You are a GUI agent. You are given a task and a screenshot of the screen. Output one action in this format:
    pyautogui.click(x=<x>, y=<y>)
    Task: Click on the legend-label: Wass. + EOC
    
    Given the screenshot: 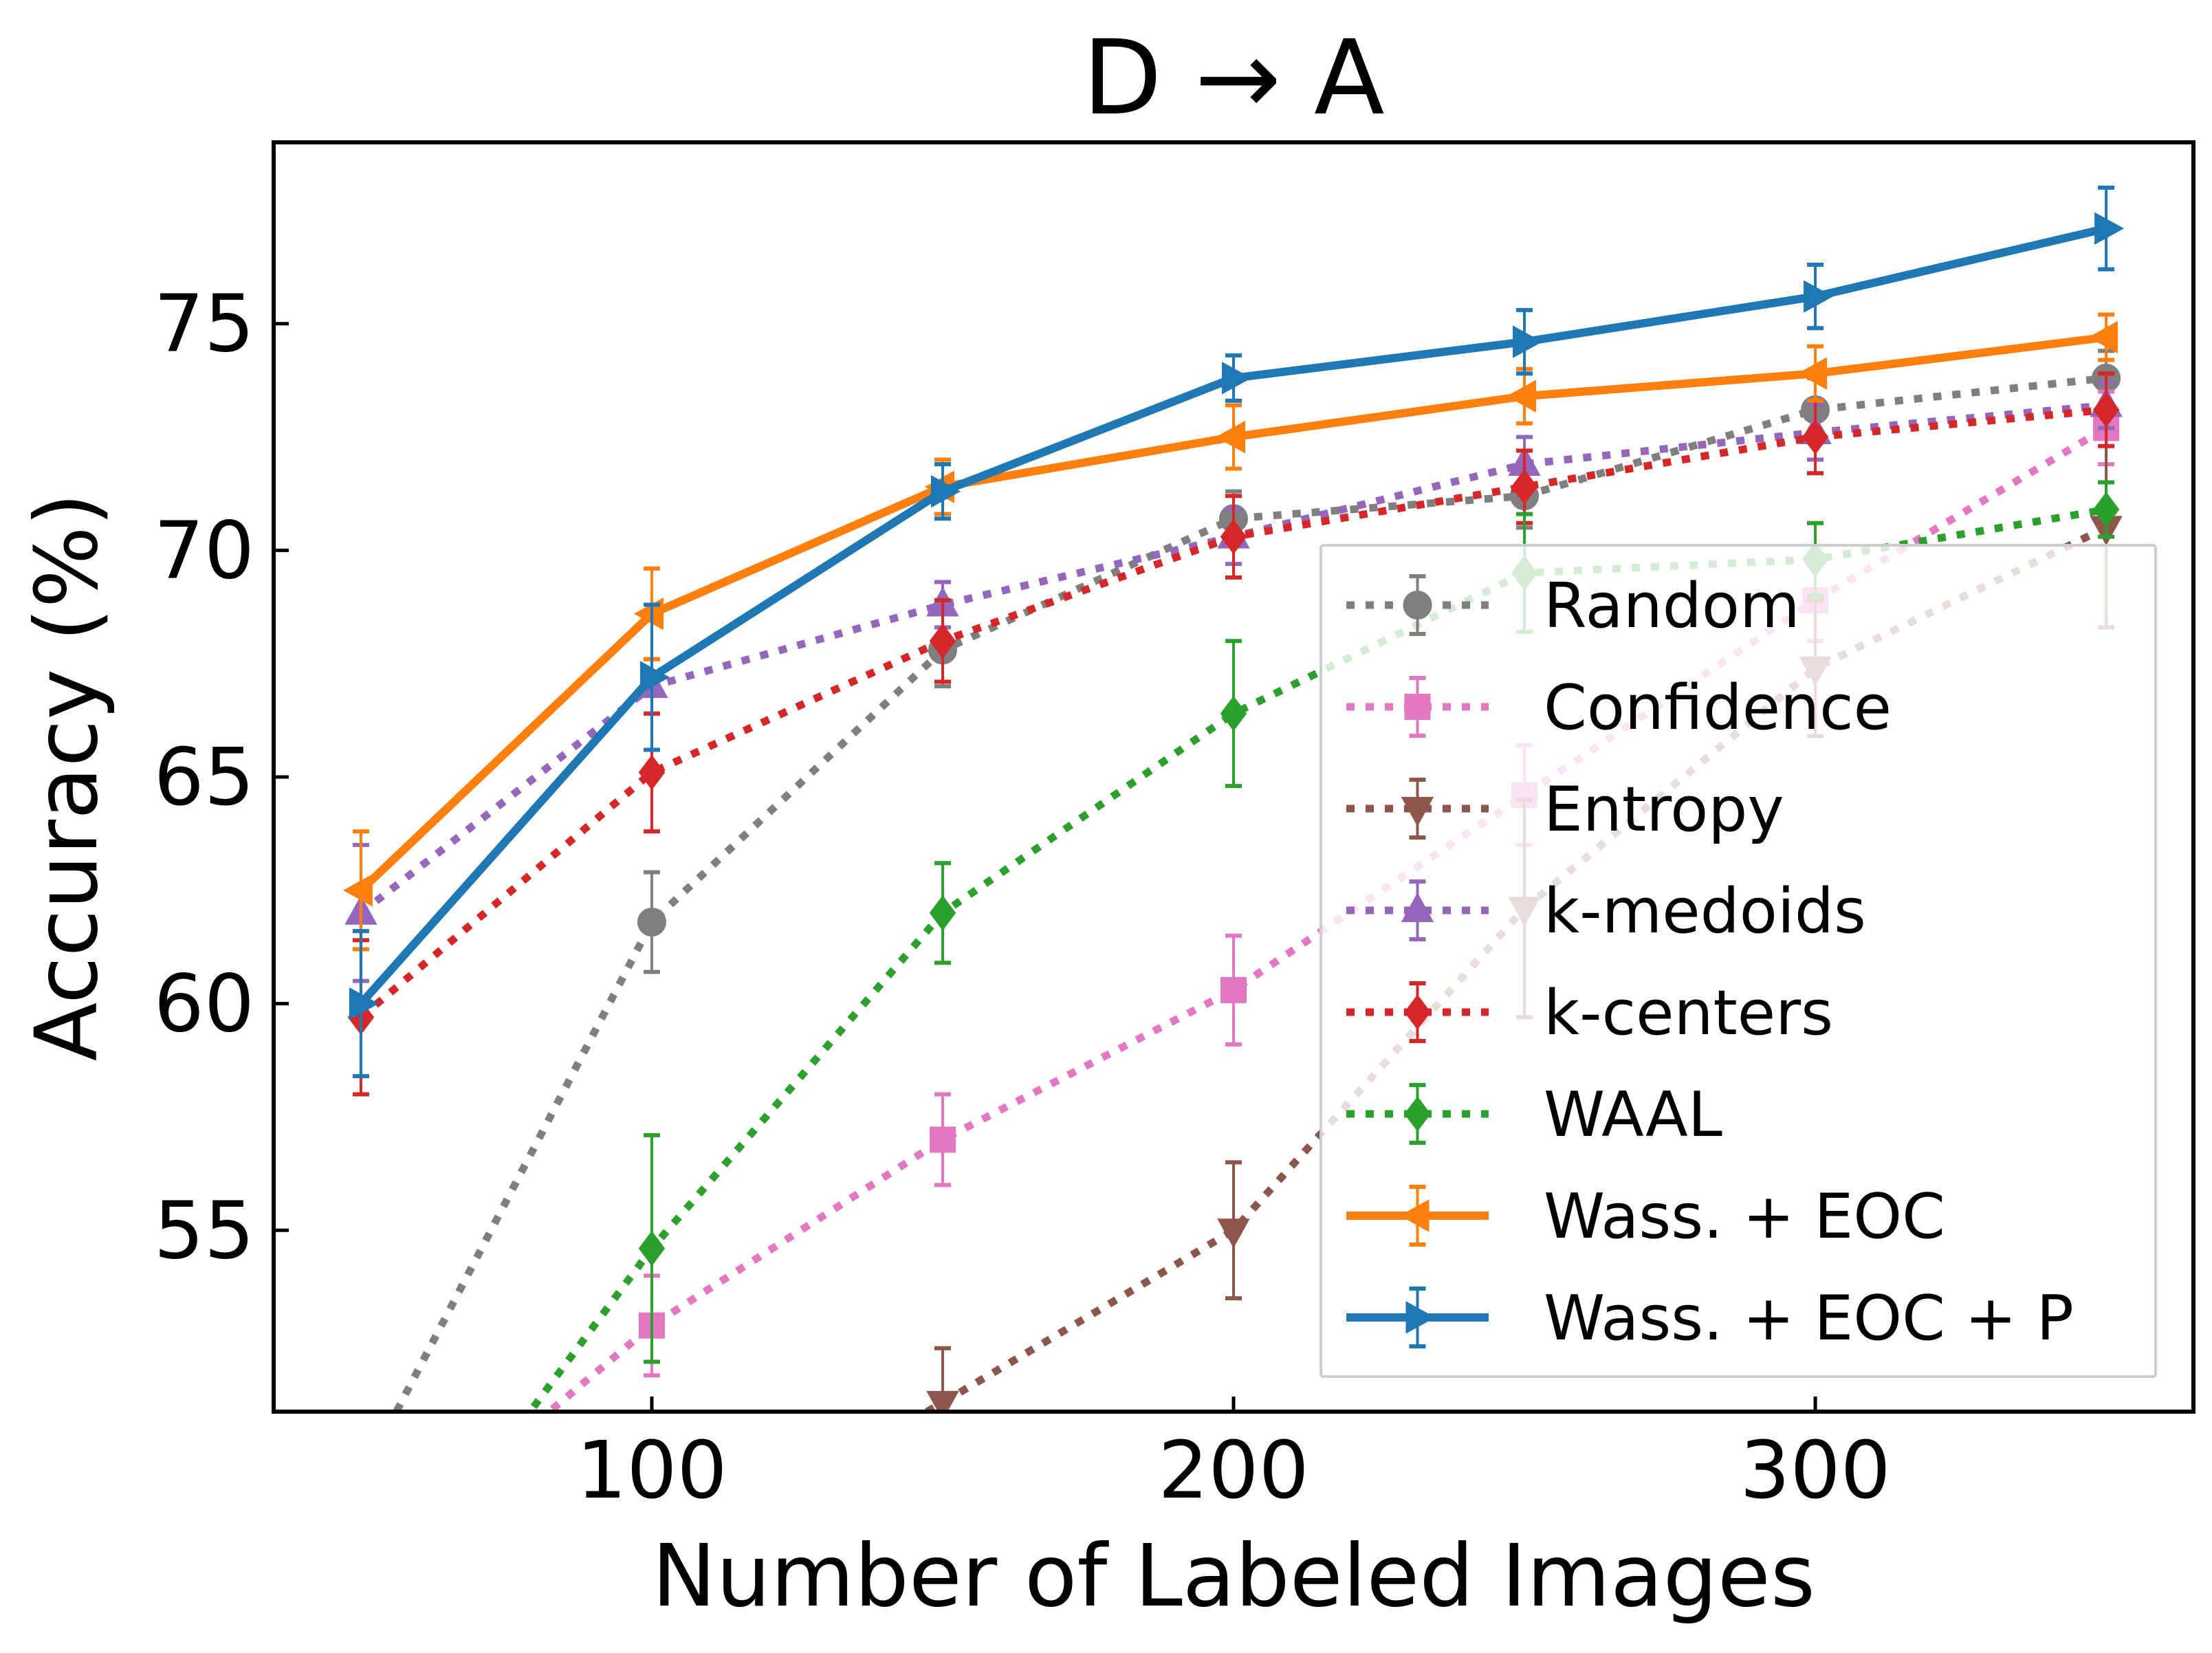 What is the action you would take?
    pyautogui.click(x=1744, y=1217)
    